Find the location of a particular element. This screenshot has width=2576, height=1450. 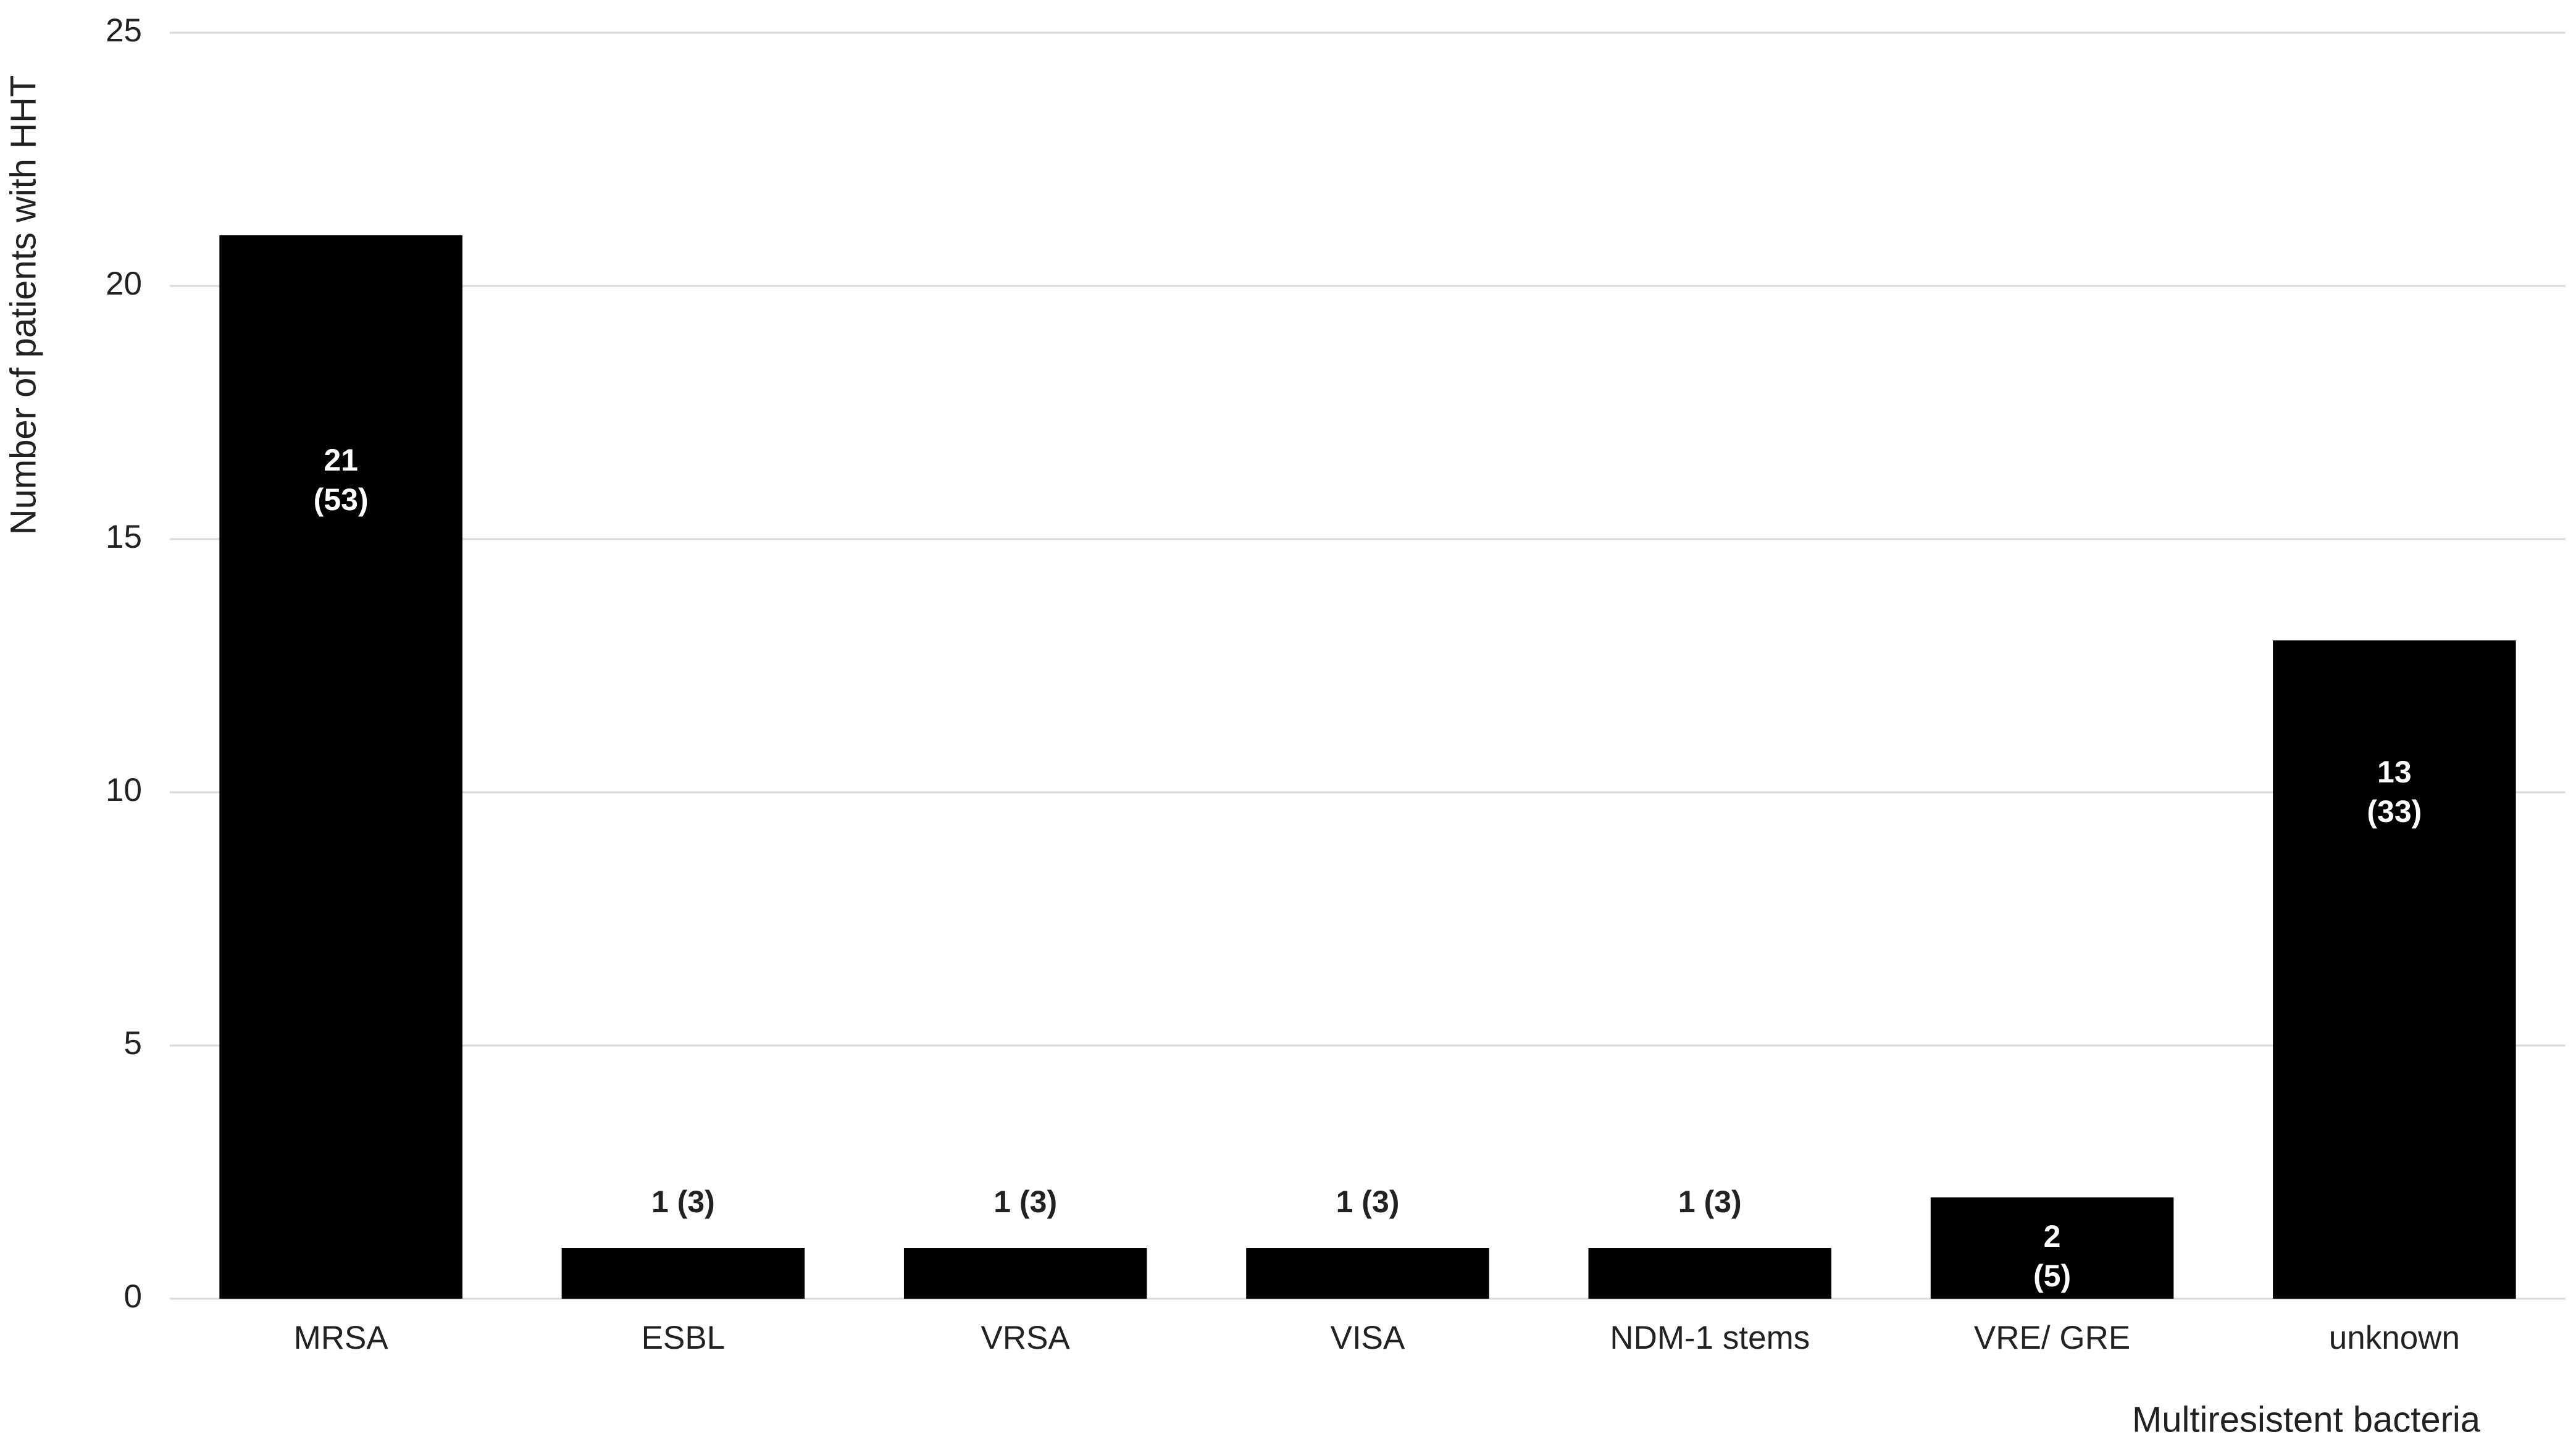

y-tick-label: 10 is located at coordinates (124, 790).